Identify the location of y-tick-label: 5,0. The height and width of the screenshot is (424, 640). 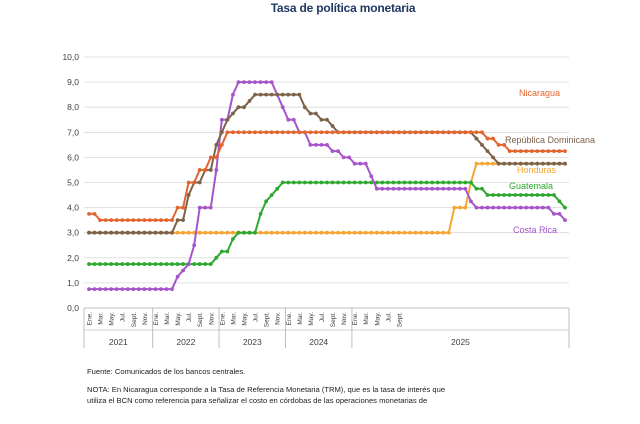
(73, 183).